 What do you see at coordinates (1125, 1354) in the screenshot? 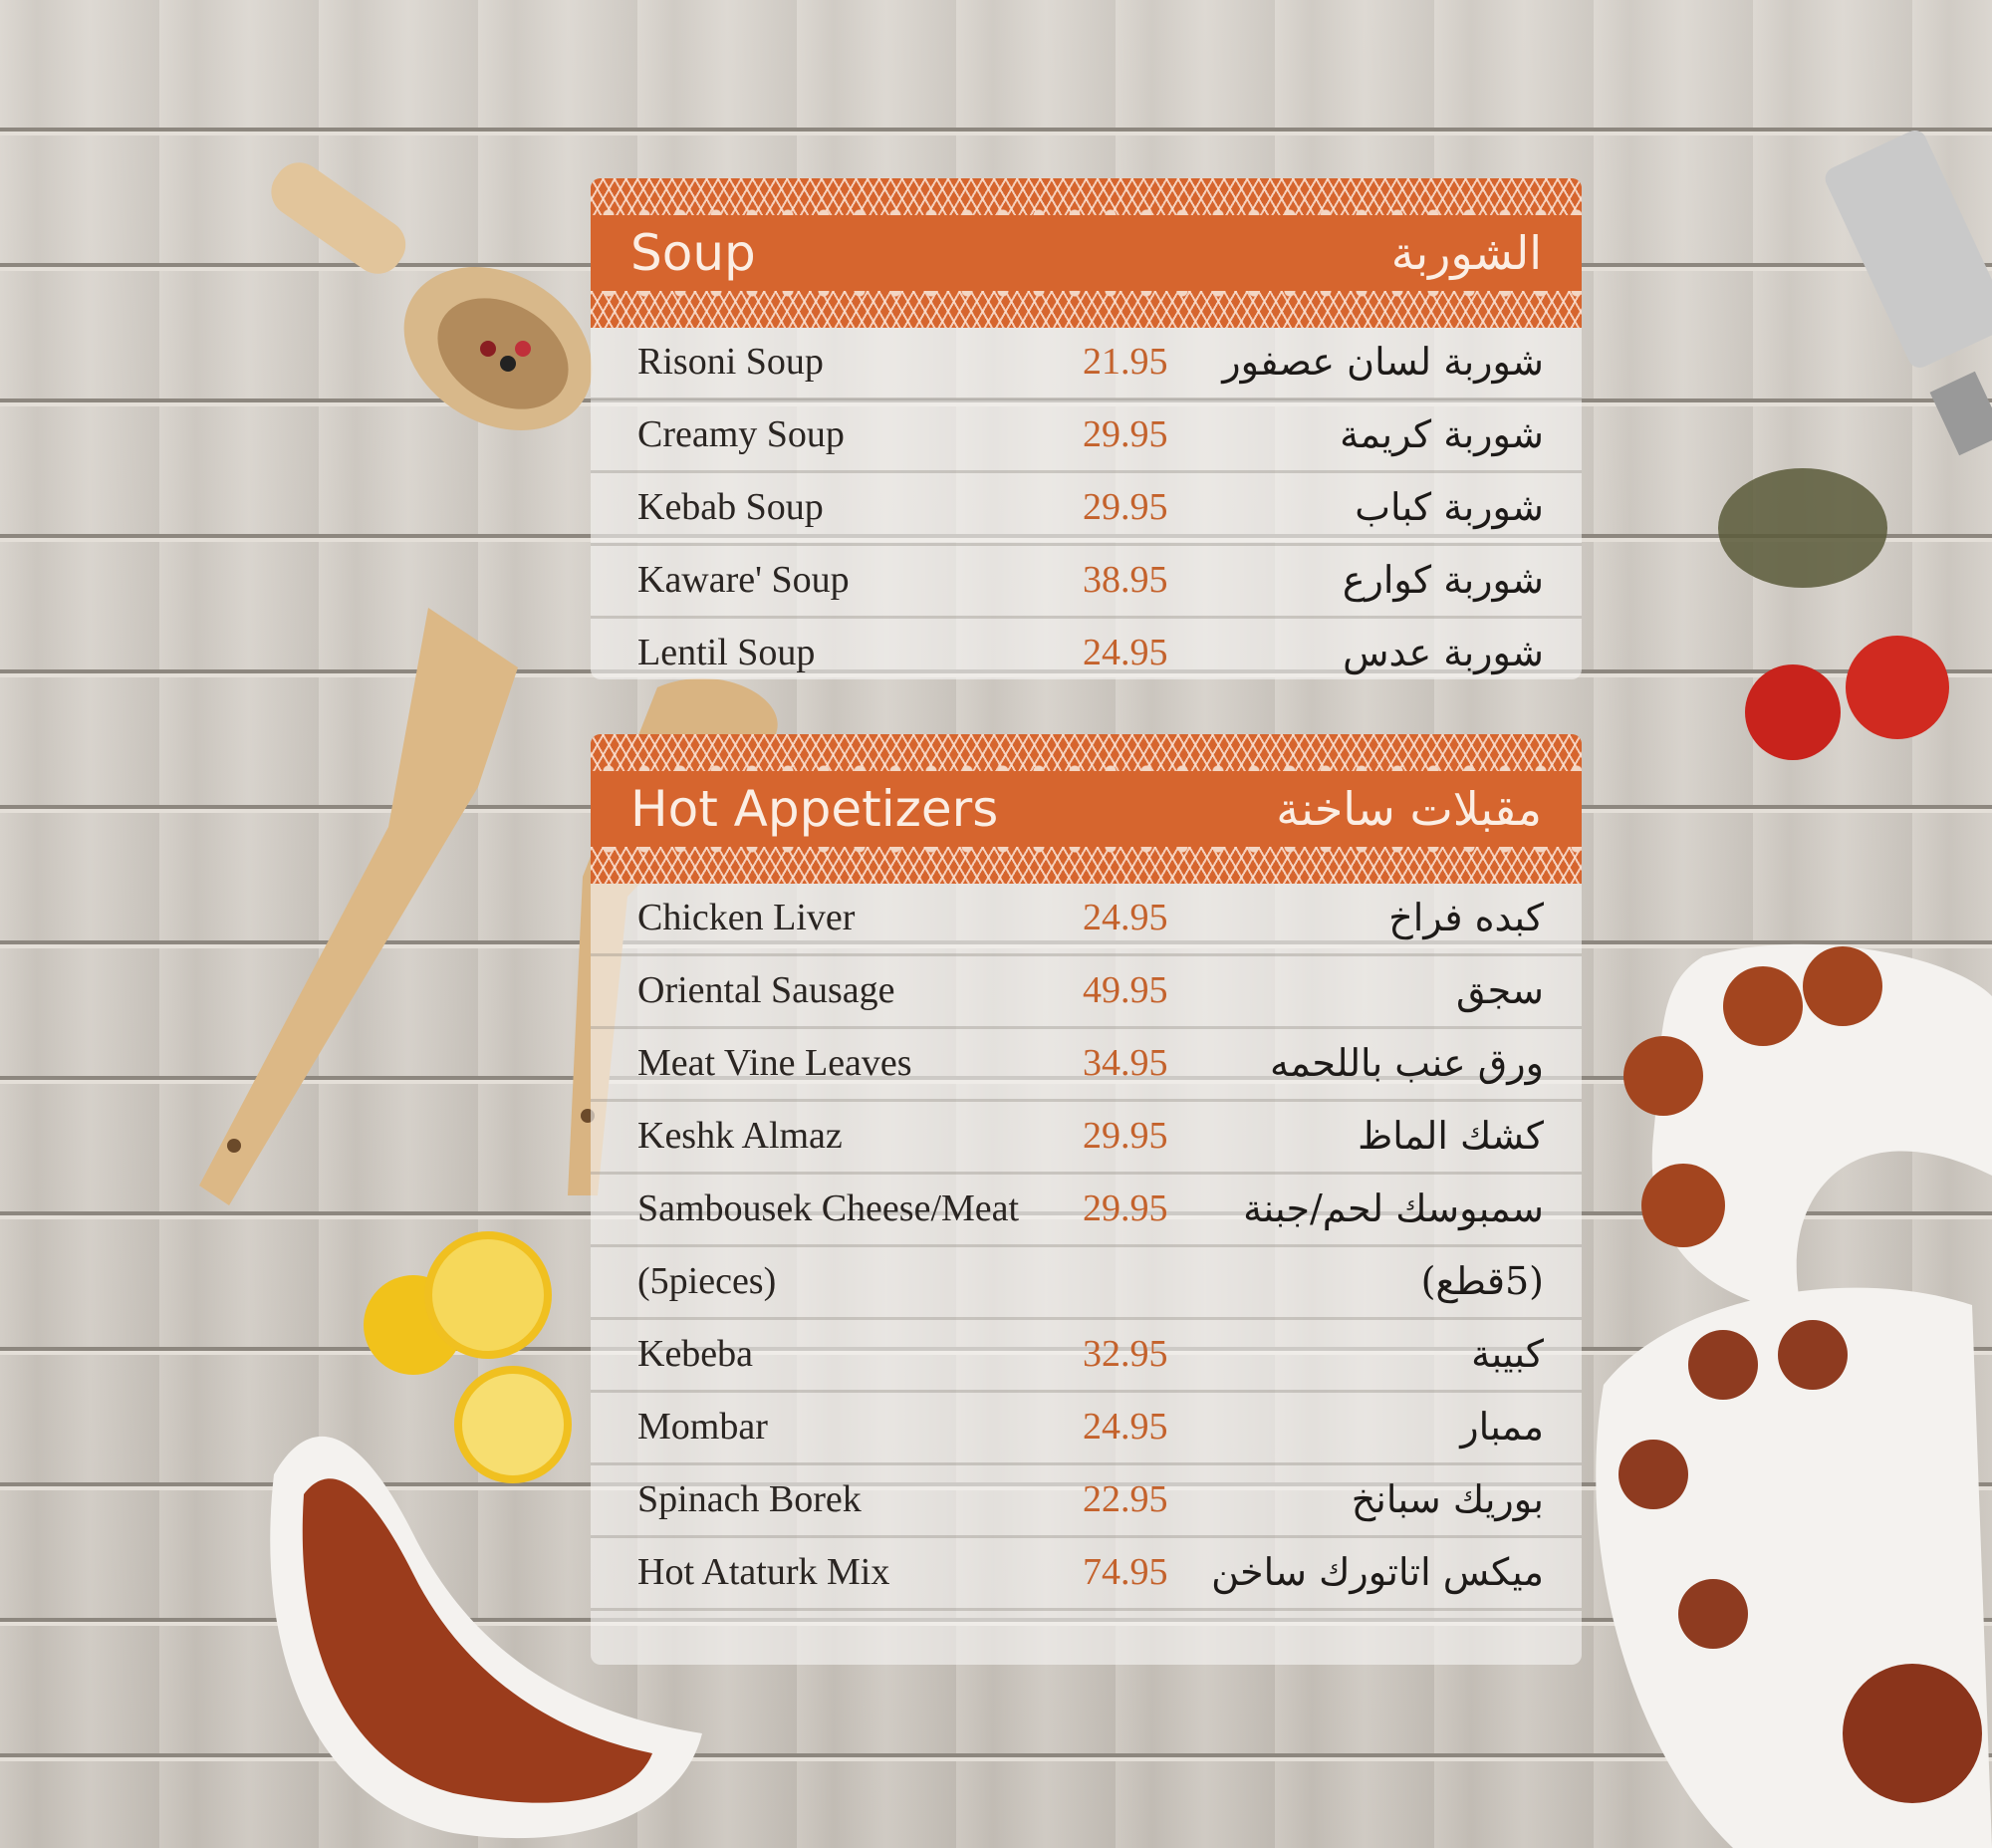
I see `menu-item-price: 32.95` at bounding box center [1125, 1354].